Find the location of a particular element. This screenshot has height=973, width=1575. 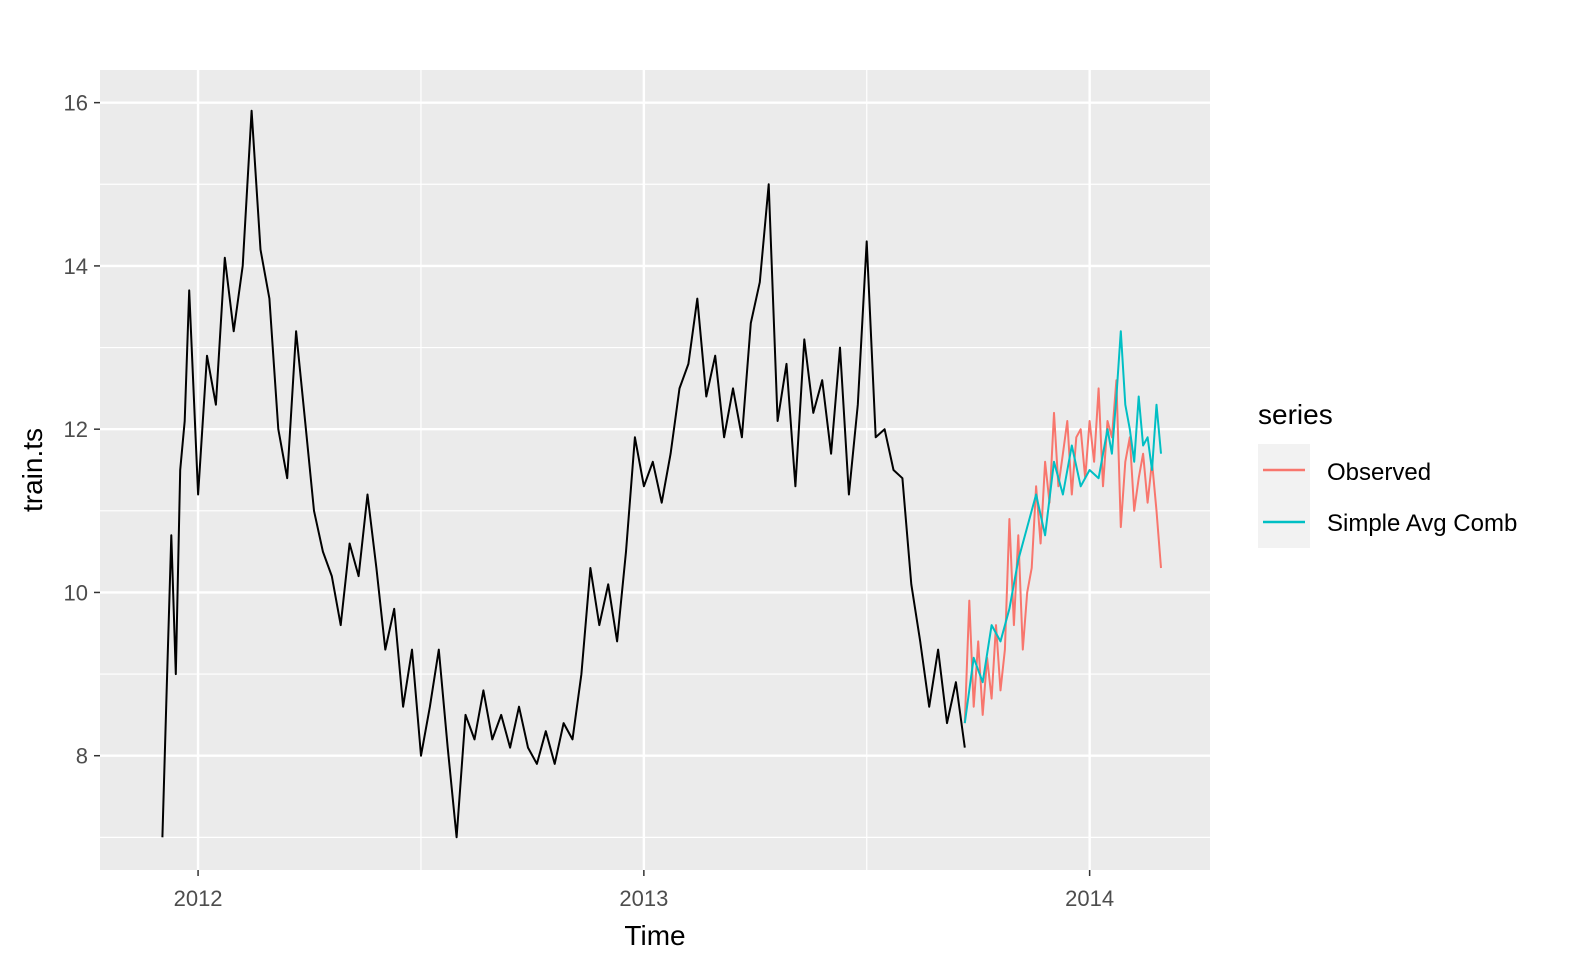

legend: series Observed Simple Avg Comb is located at coordinates (1387, 473).